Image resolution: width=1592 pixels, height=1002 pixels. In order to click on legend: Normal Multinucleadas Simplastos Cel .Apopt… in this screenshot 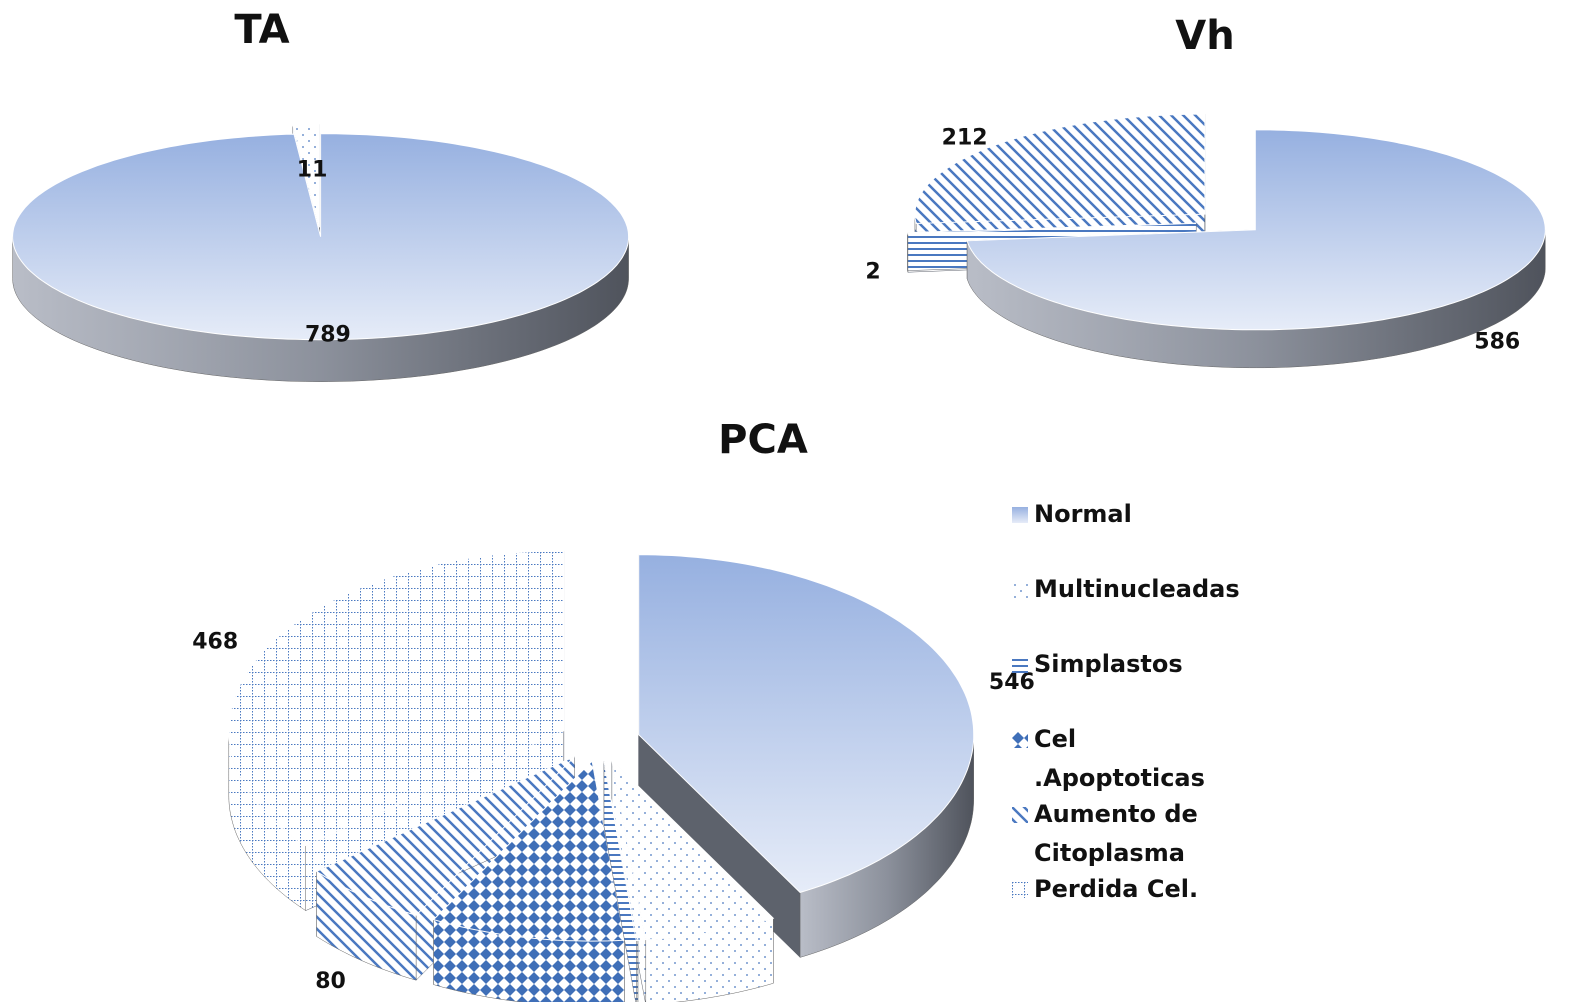, I will do `click(1132, 720)`.